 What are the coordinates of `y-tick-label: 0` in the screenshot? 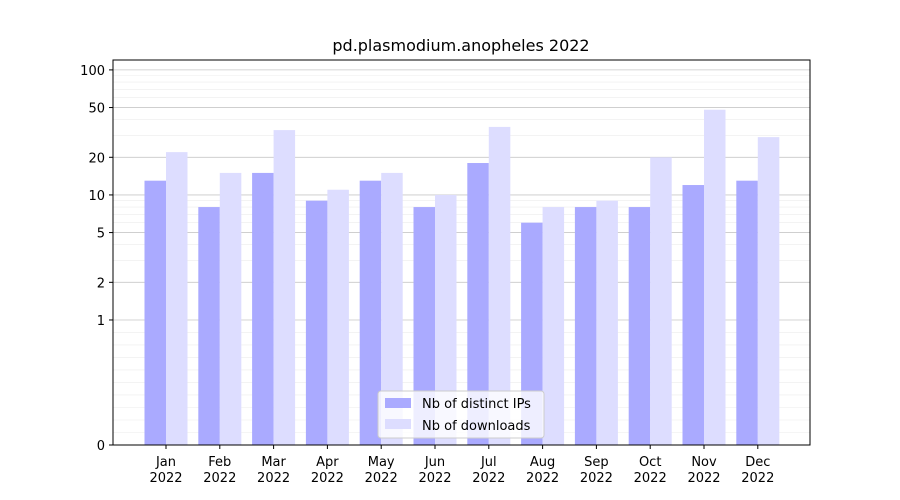 It's located at (101, 446).